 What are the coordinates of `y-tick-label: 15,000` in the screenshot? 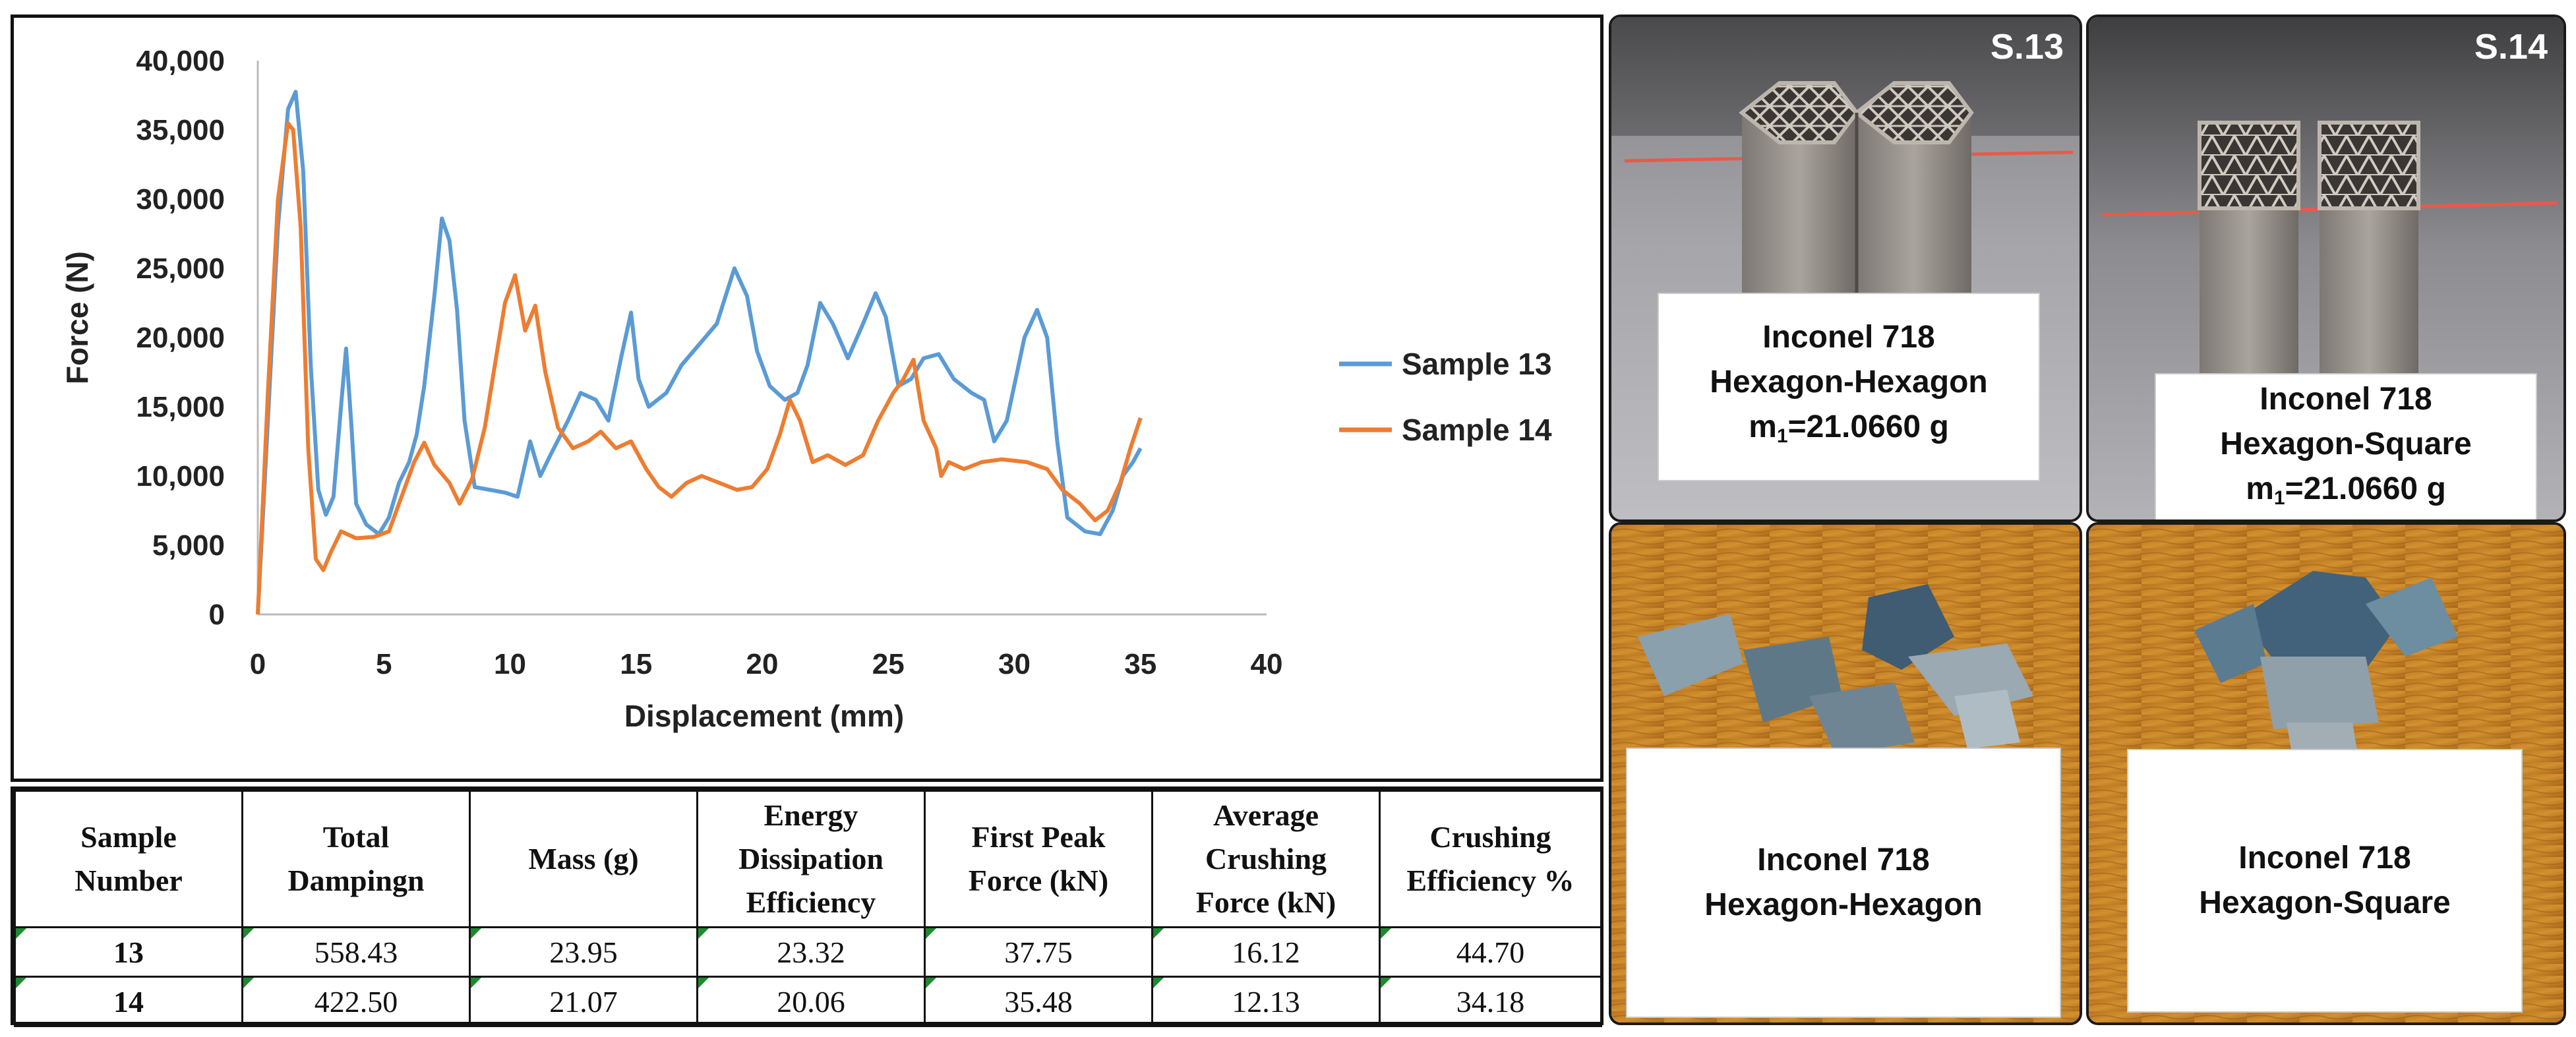 It's located at (180, 407).